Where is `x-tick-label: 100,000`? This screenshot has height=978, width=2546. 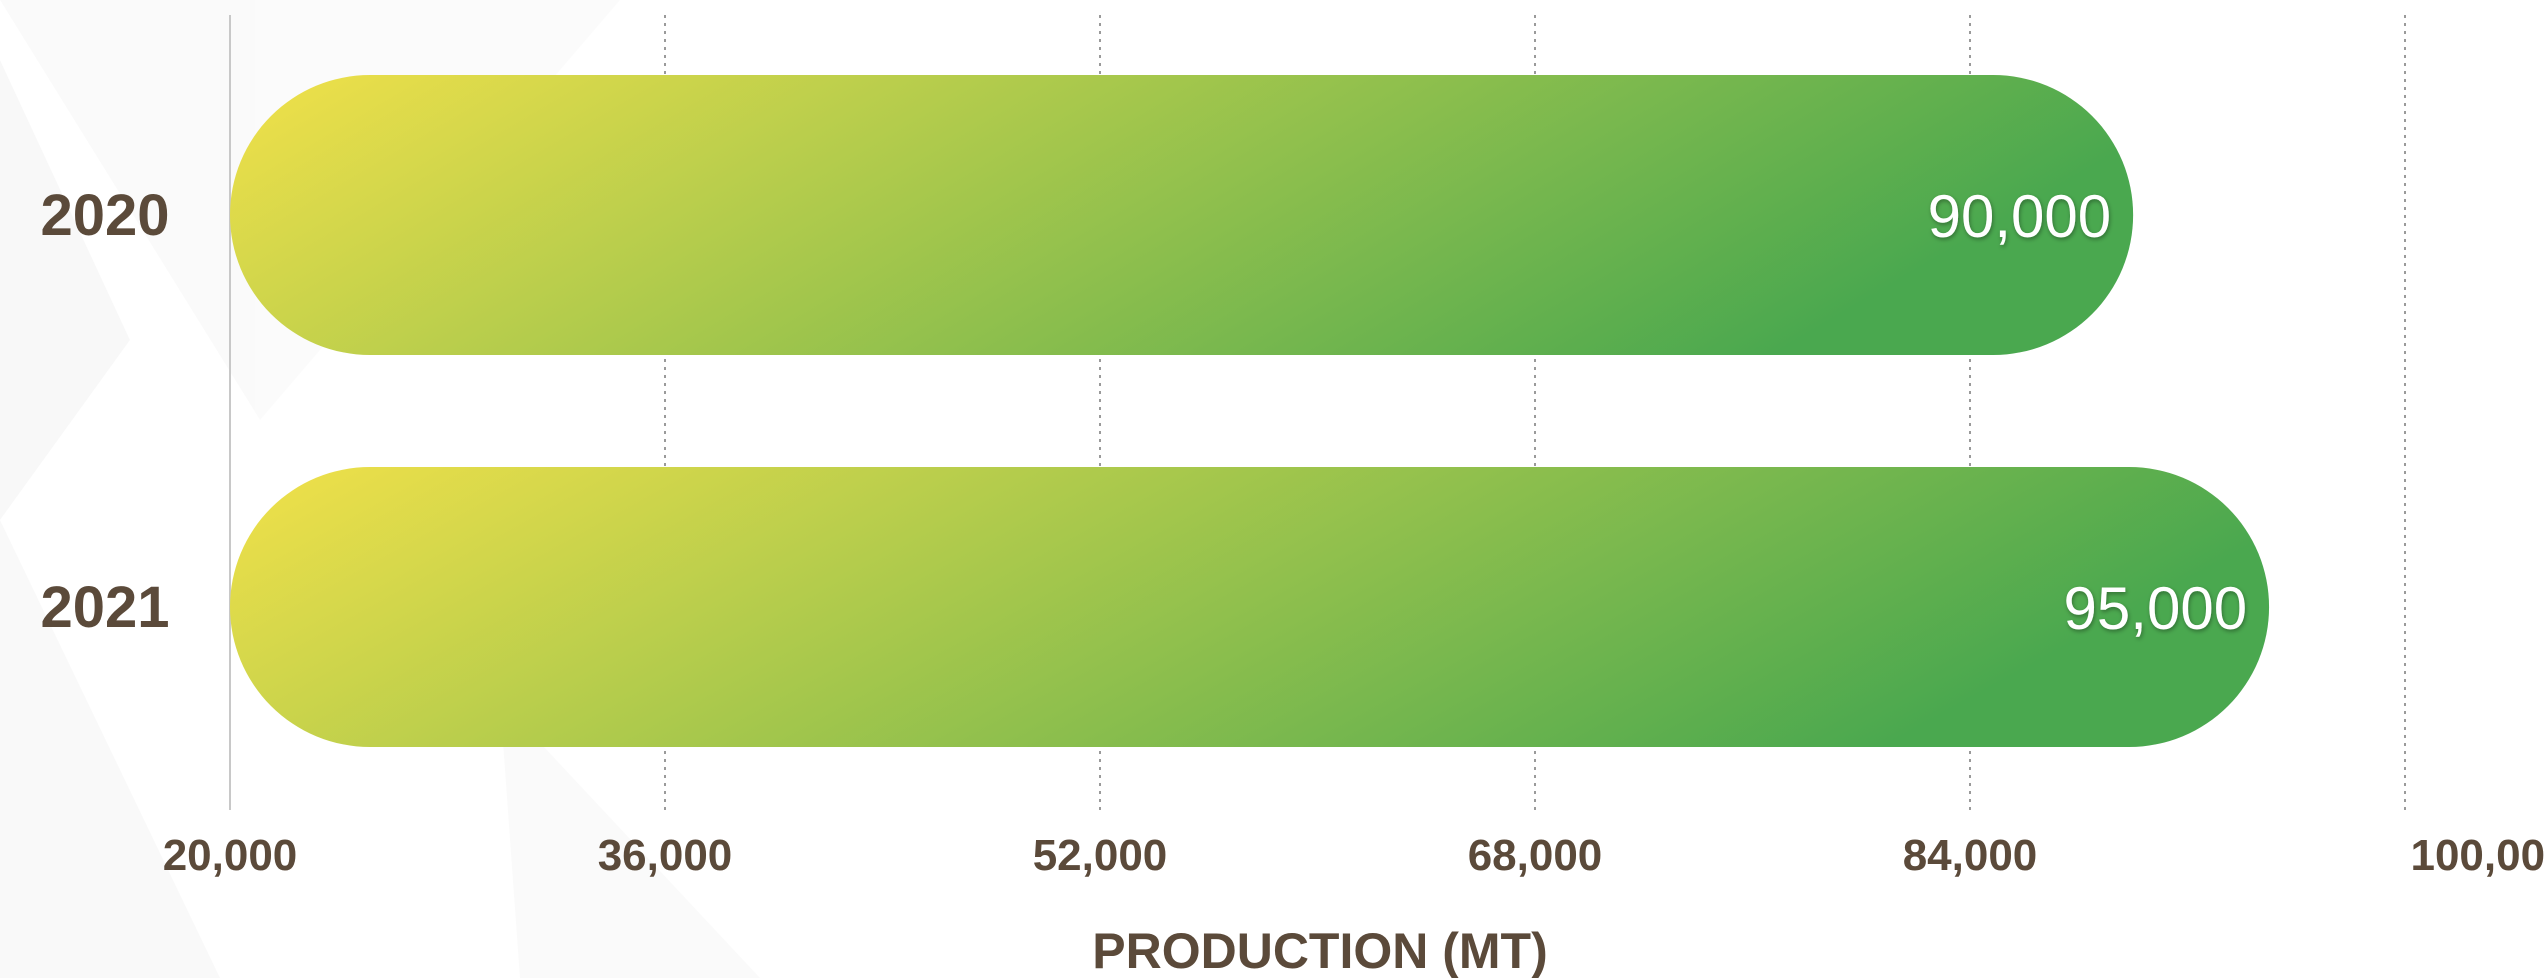 x-tick-label: 100,000 is located at coordinates (2478, 855).